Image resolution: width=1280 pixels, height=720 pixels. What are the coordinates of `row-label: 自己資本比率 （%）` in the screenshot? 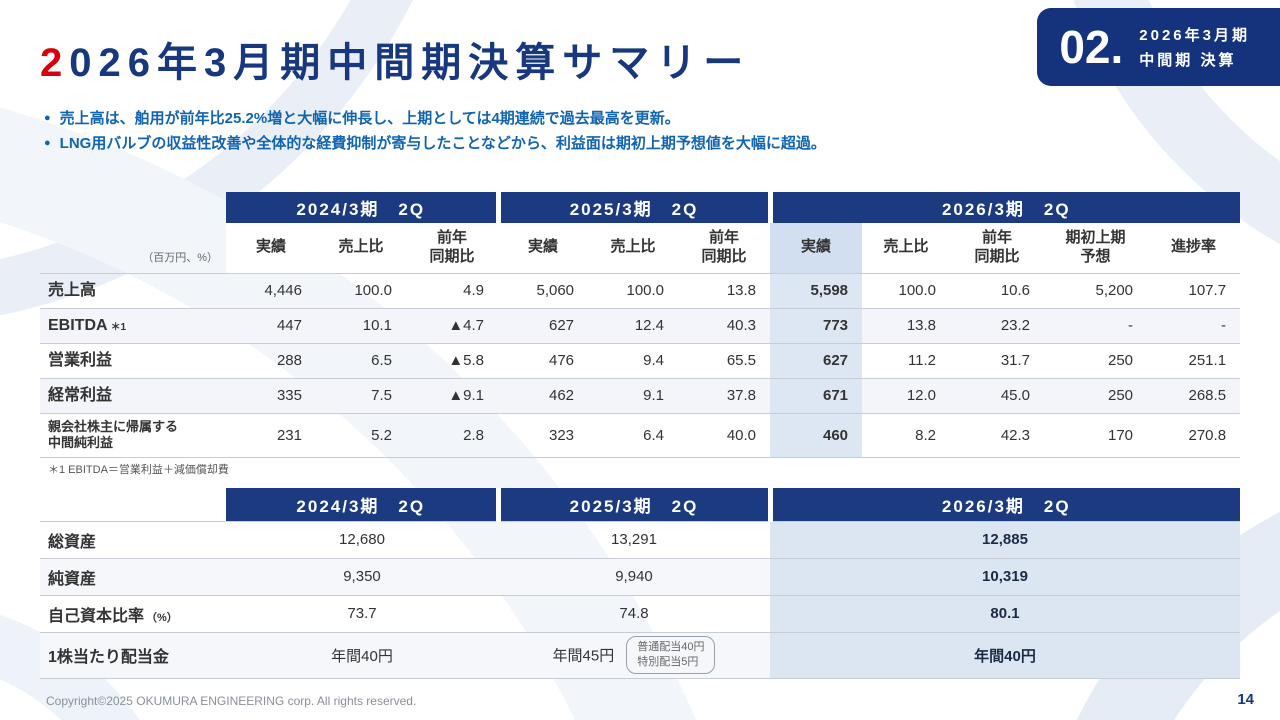 It's located at (113, 616).